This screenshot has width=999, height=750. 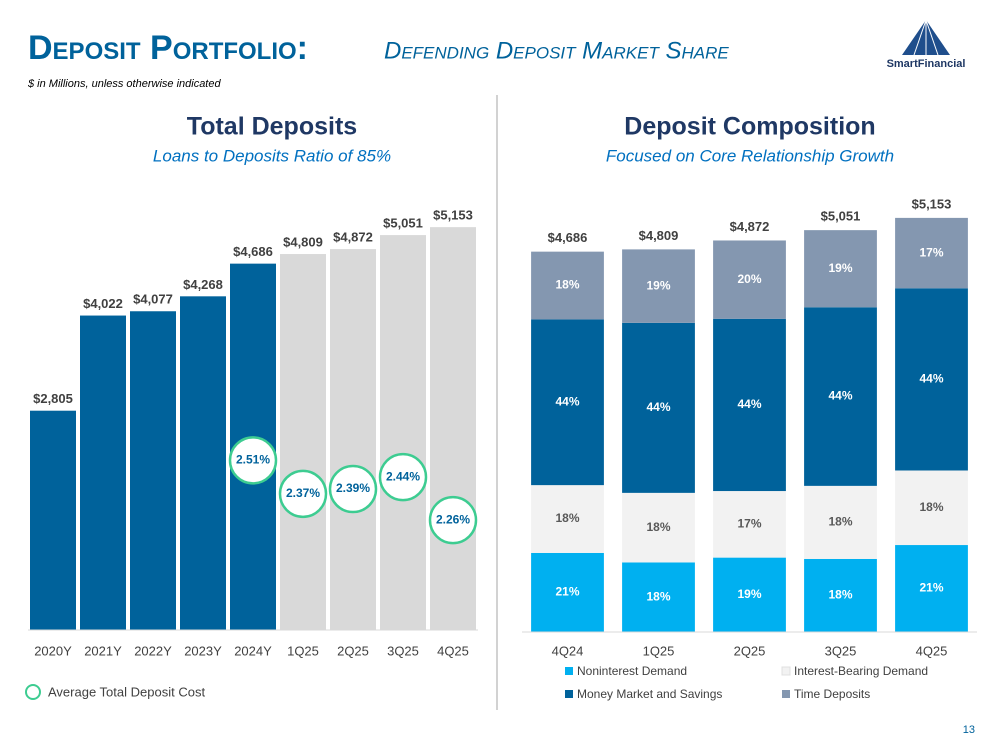 I want to click on legend-label: Interest-Bearing Demand, so click(x=861, y=671).